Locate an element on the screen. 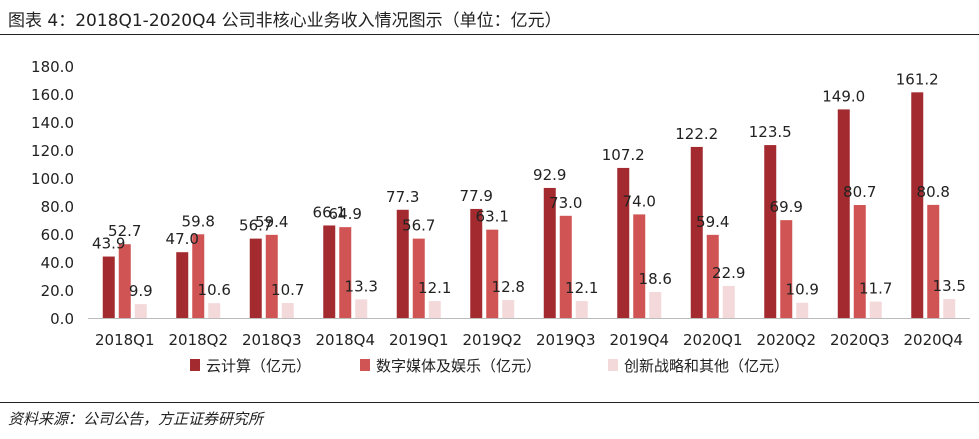  data-label: 74.0 is located at coordinates (639, 201).